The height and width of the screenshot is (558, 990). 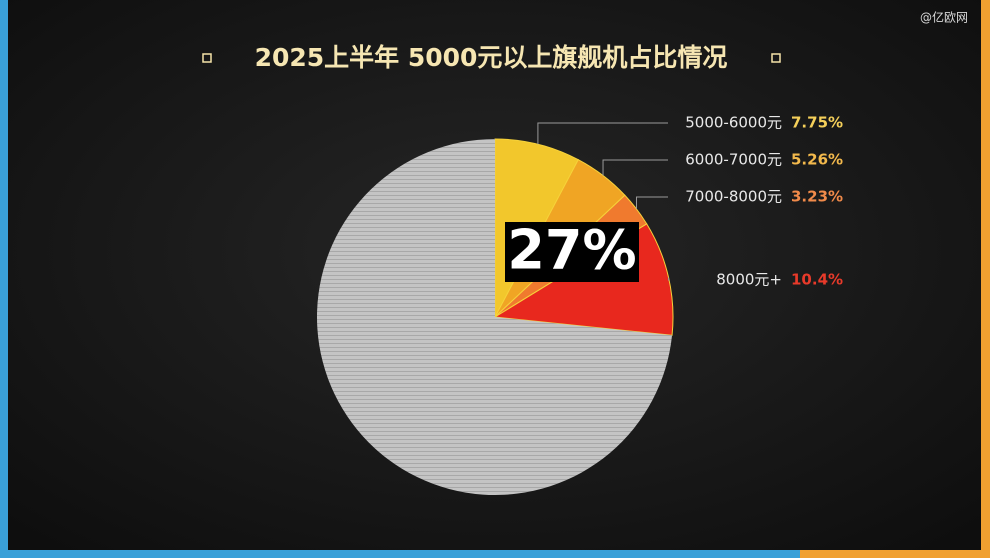 I want to click on watermark: @亿欧网, so click(x=944, y=17).